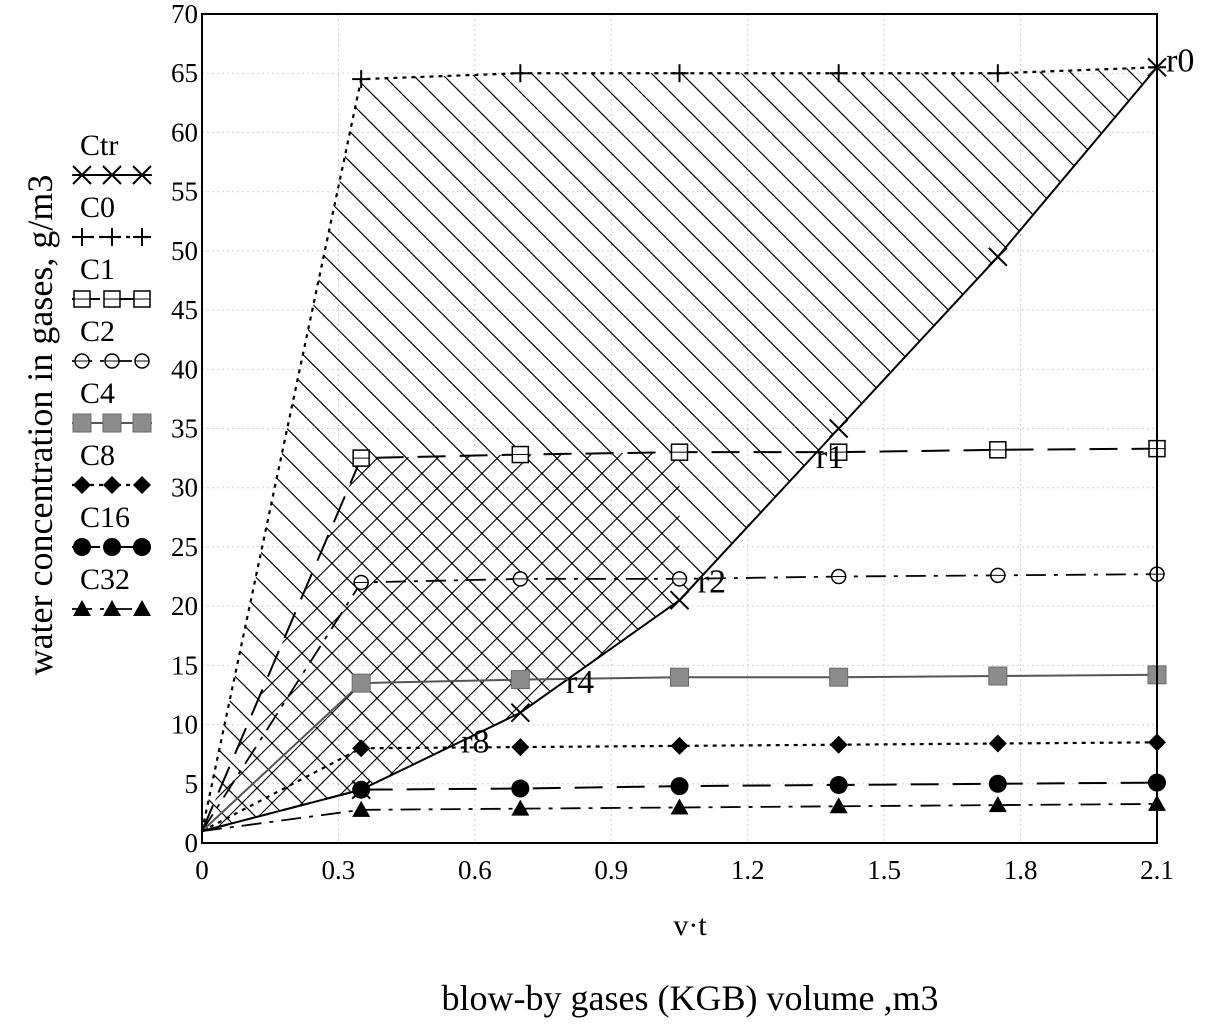  I want to click on legend-label: C8, so click(97, 455).